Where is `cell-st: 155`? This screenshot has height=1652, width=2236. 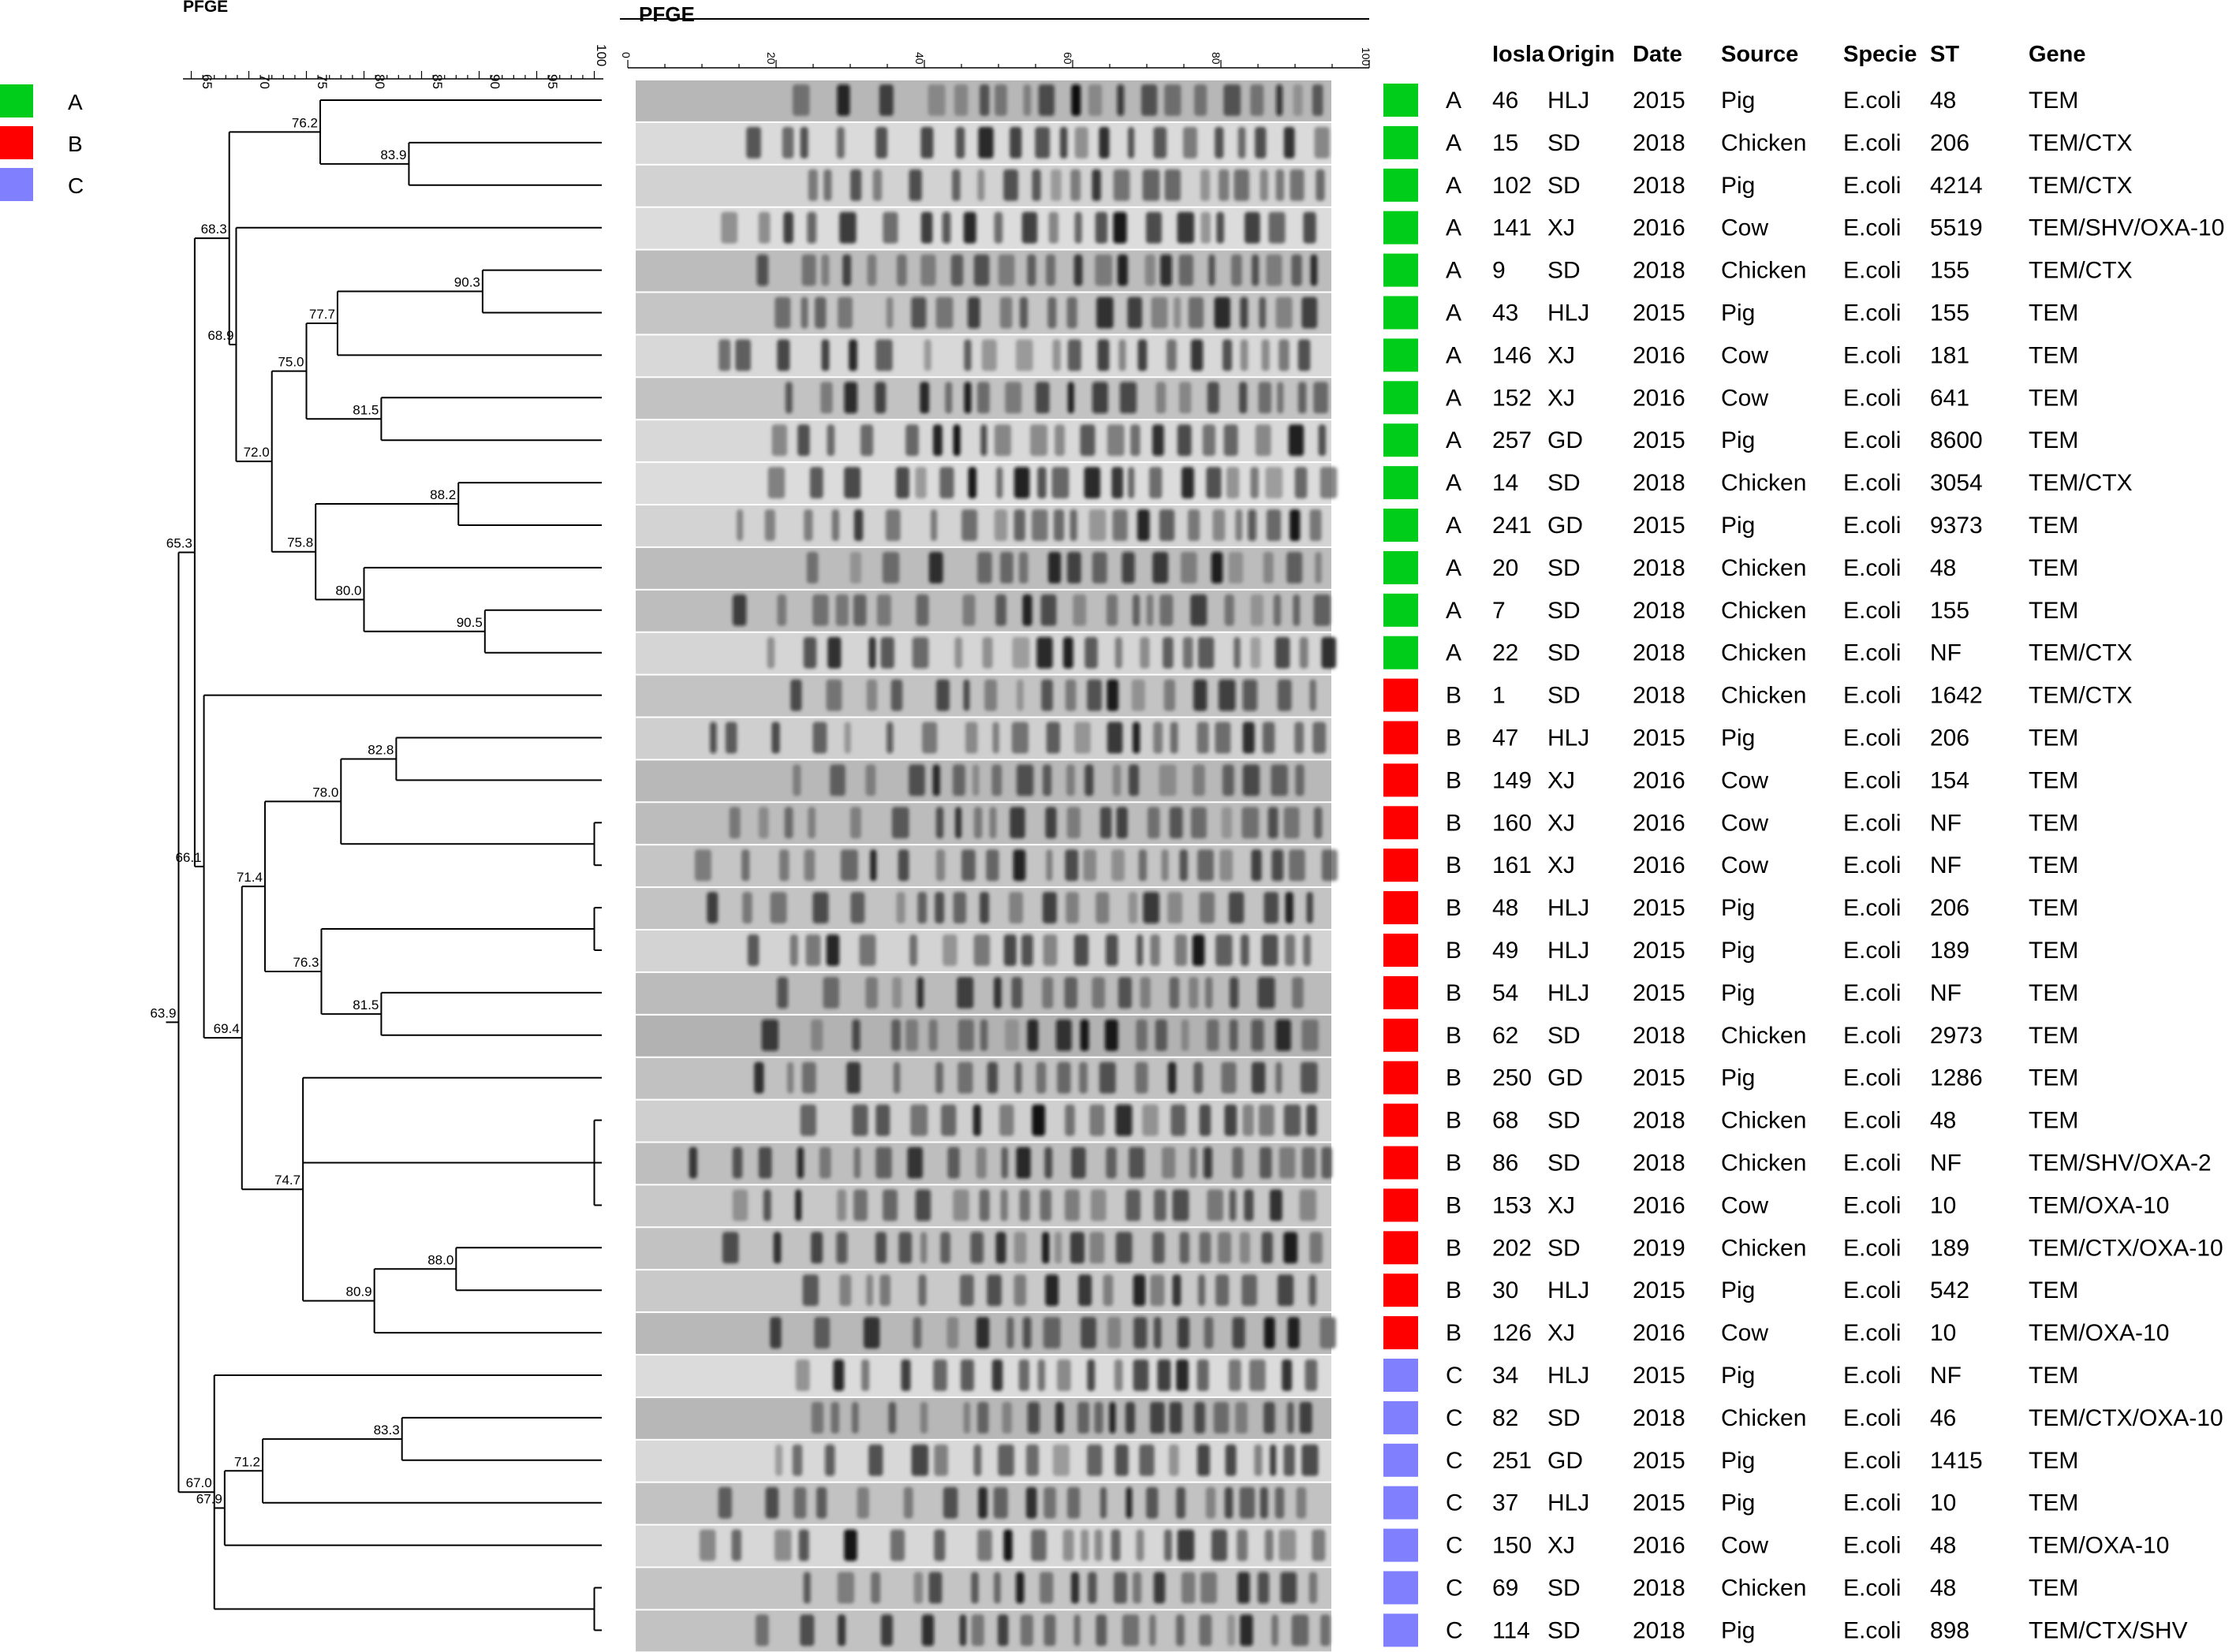 cell-st: 155 is located at coordinates (1949, 611).